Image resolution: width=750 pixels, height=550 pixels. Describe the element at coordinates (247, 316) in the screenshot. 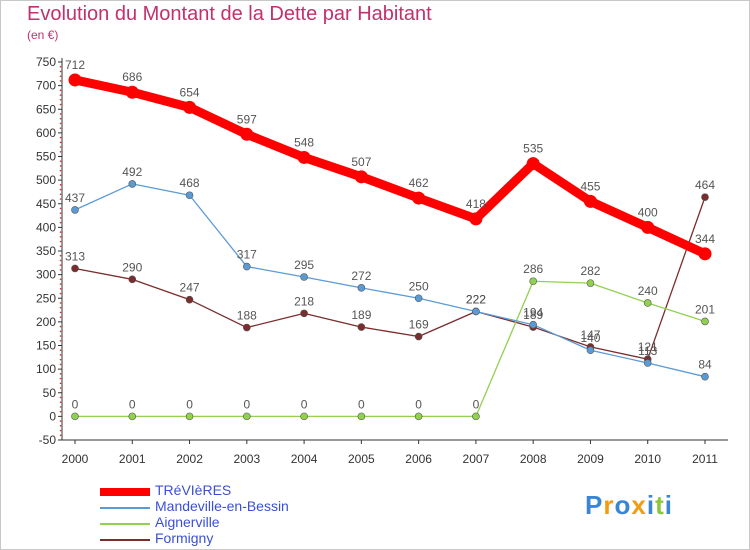

I see `data-label: 188` at that location.